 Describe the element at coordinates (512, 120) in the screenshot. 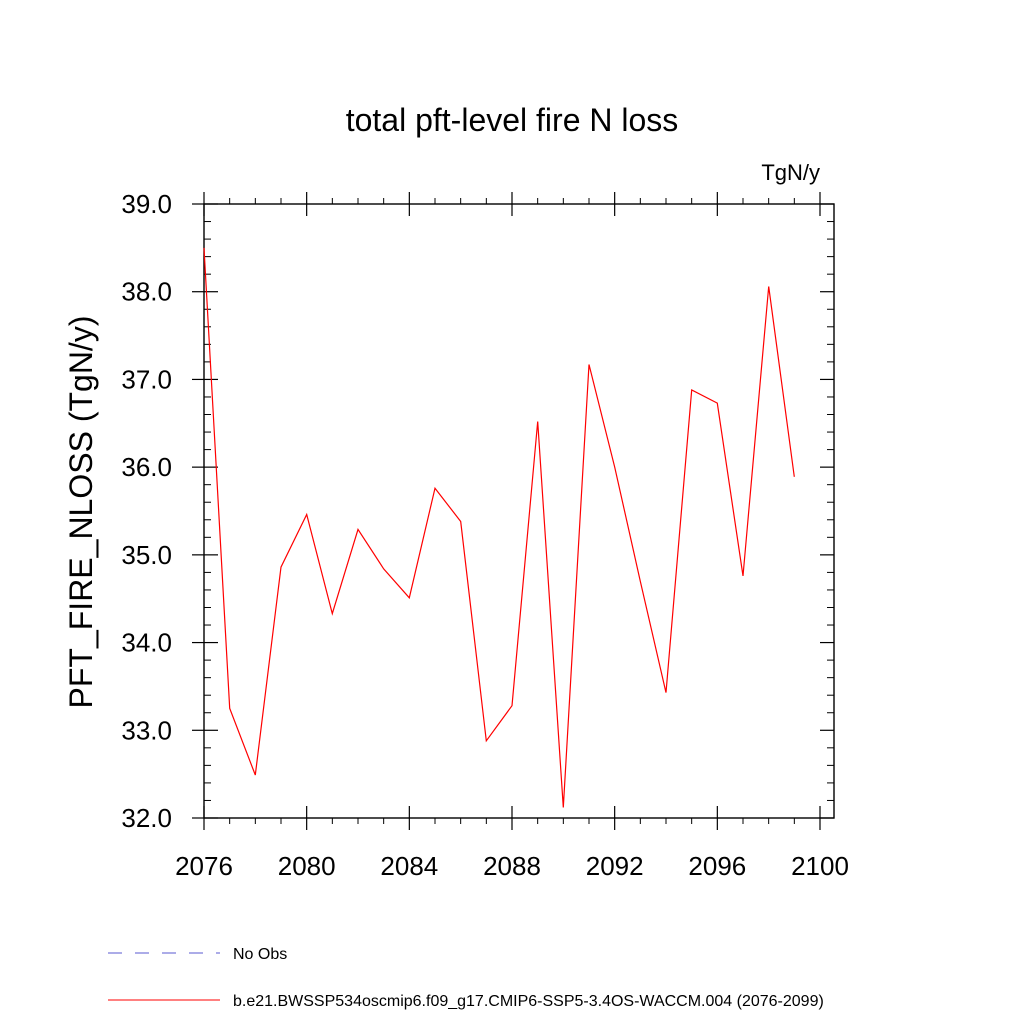

I see `chart-title: total pft-level fire N loss` at that location.